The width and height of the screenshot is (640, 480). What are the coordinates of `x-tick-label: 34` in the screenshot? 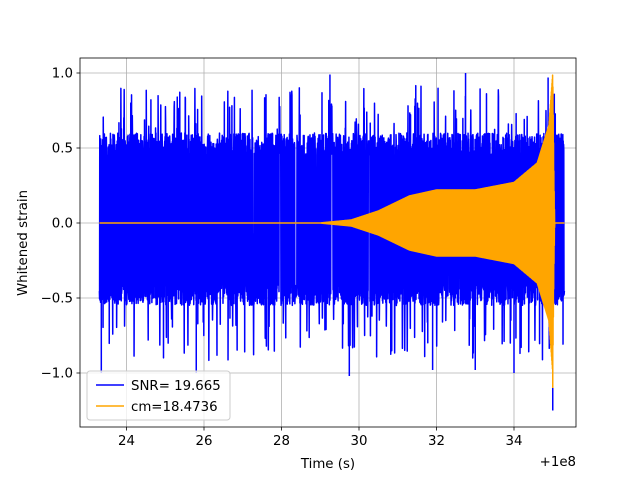 It's located at (514, 441).